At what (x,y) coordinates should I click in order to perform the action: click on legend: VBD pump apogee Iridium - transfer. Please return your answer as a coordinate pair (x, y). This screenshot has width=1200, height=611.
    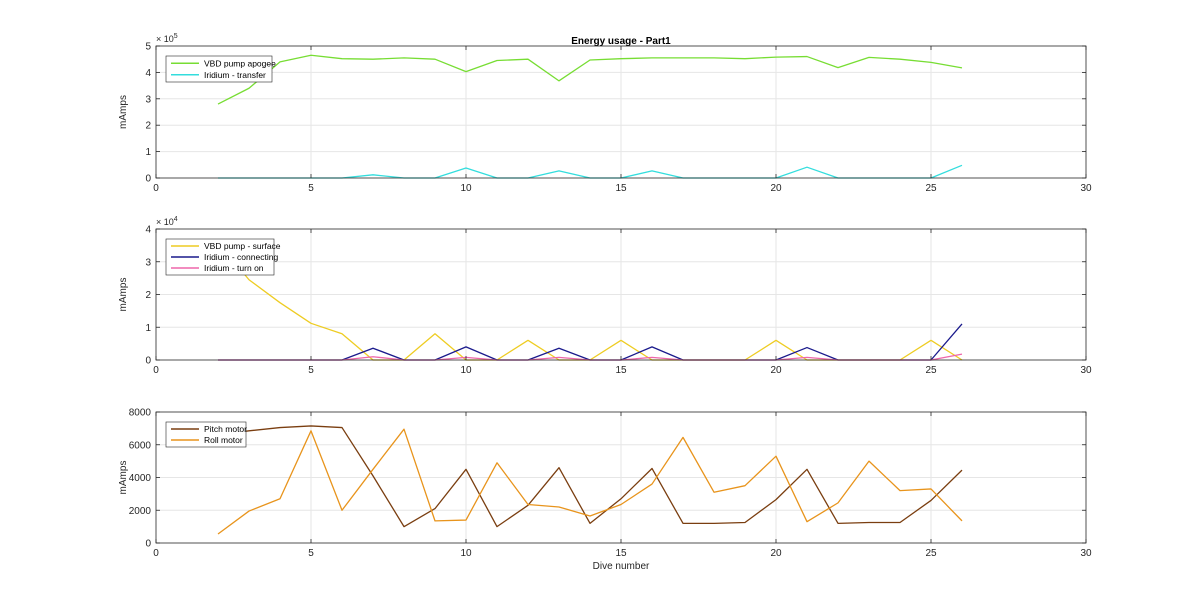
    Looking at the image, I should click on (220, 69).